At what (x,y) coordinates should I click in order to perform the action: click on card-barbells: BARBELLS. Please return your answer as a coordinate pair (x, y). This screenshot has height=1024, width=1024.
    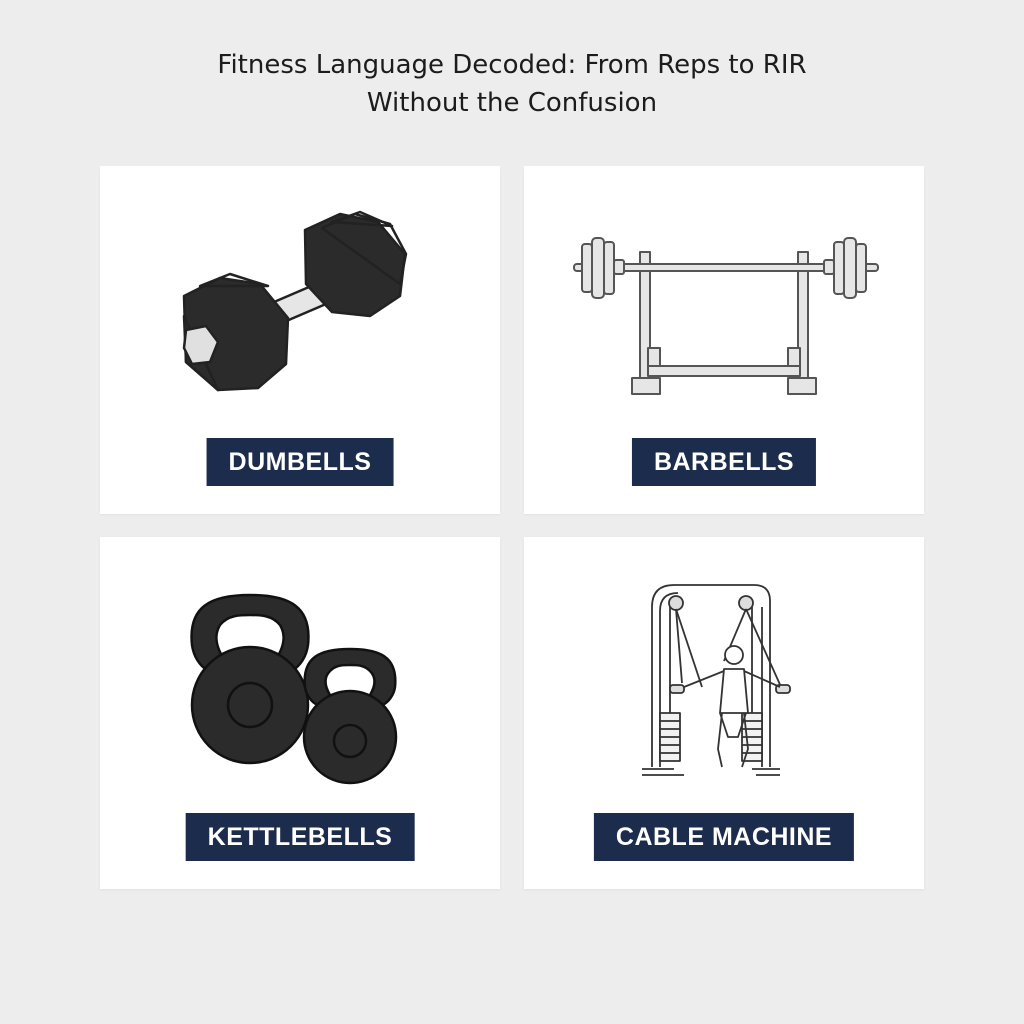
    Looking at the image, I should click on (724, 340).